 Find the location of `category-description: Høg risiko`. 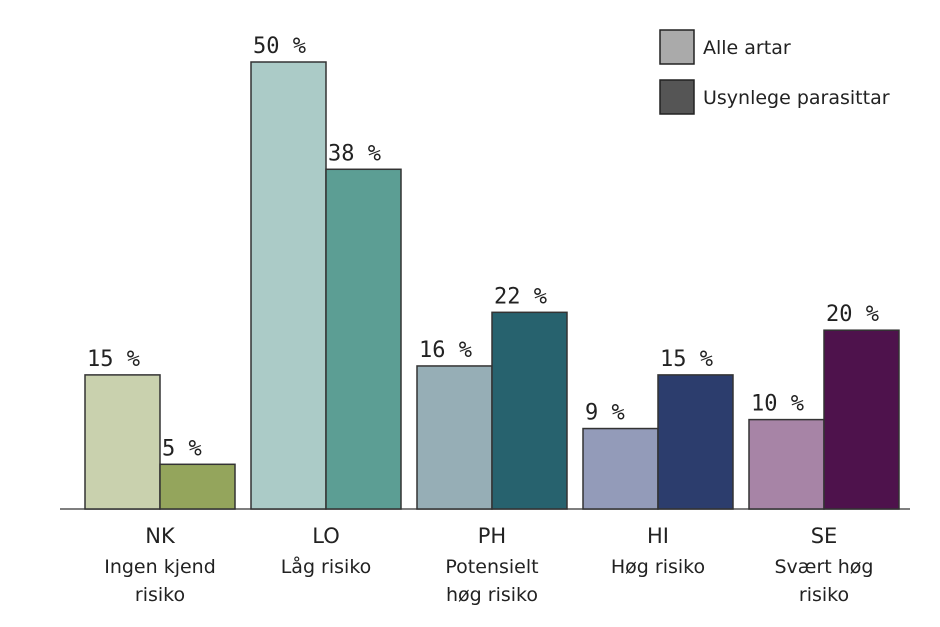

category-description: Høg risiko is located at coordinates (658, 567).